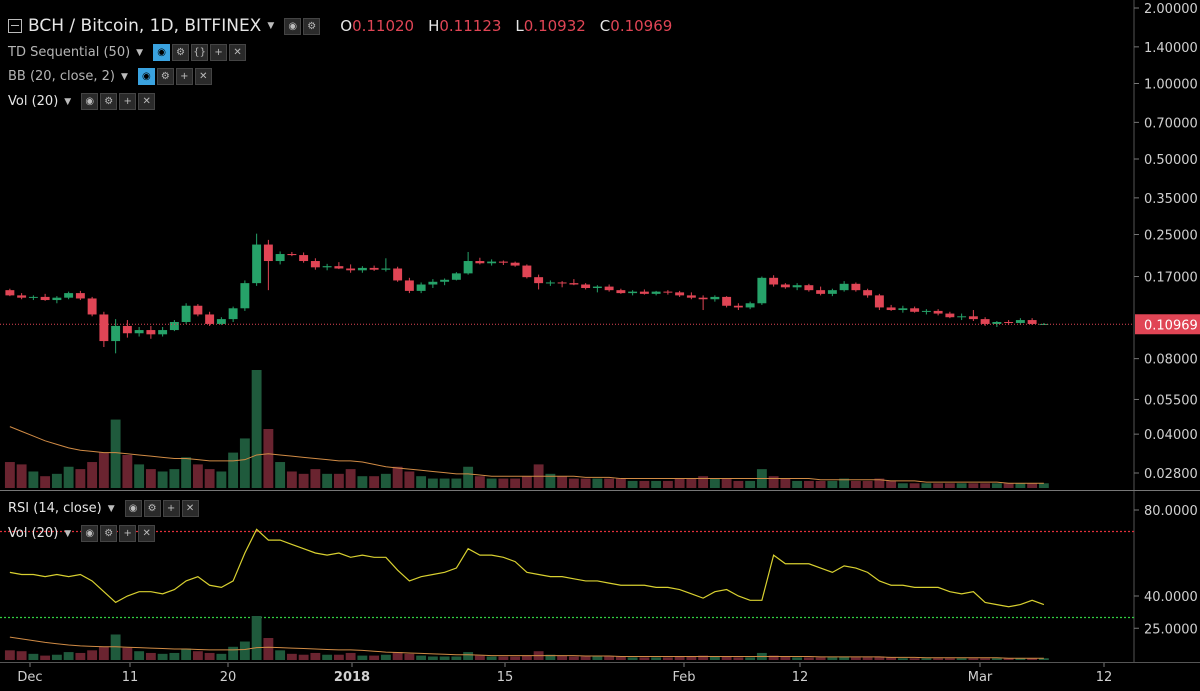 This screenshot has height=691, width=1200. I want to click on rsi-label: RSI (14, close), so click(55, 508).